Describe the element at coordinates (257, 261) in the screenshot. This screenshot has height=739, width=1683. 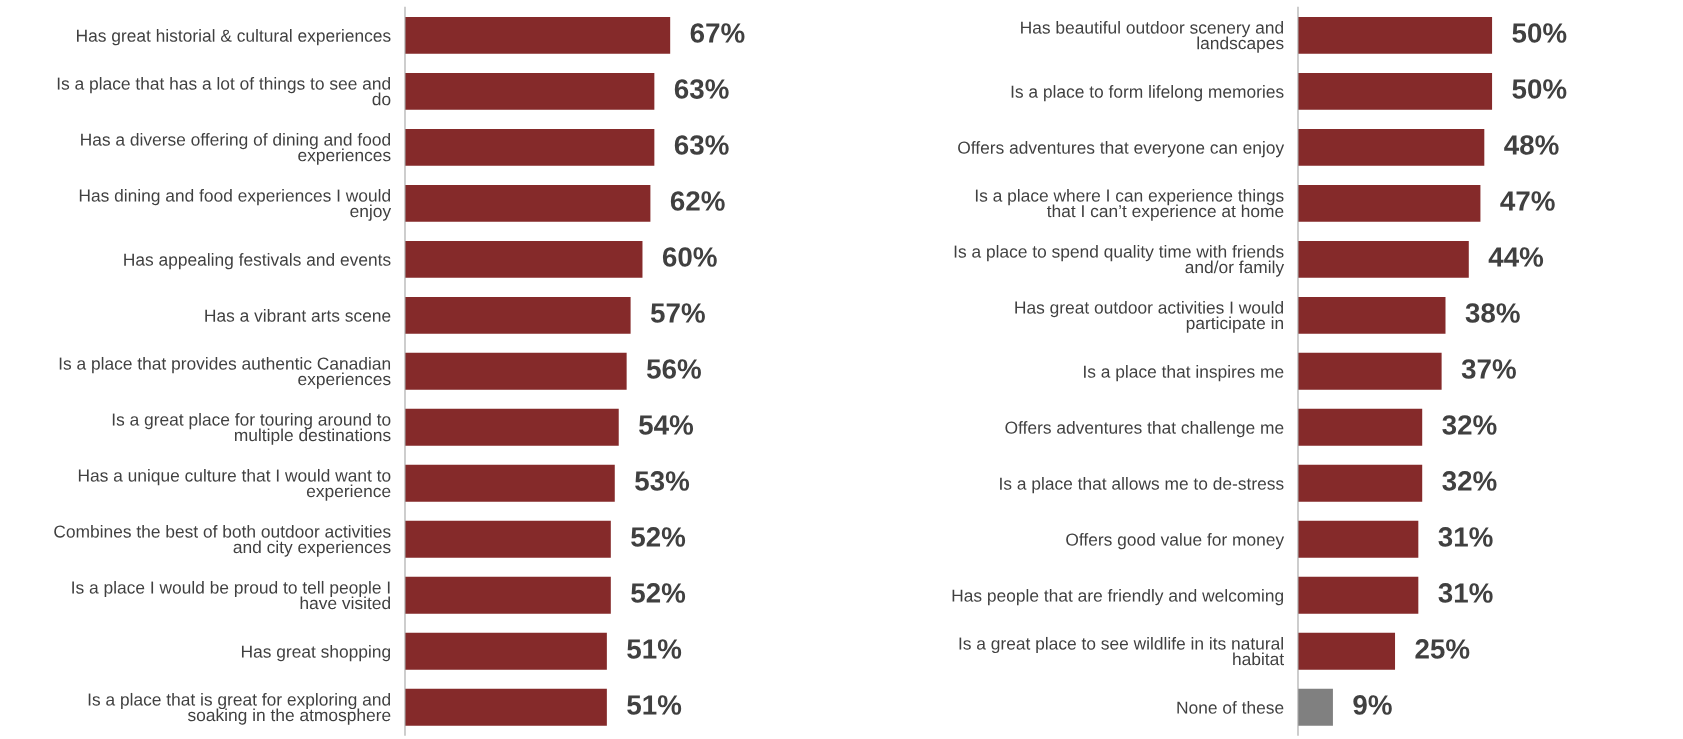
I see `y-tick-label: Has appealing festivals and events` at that location.